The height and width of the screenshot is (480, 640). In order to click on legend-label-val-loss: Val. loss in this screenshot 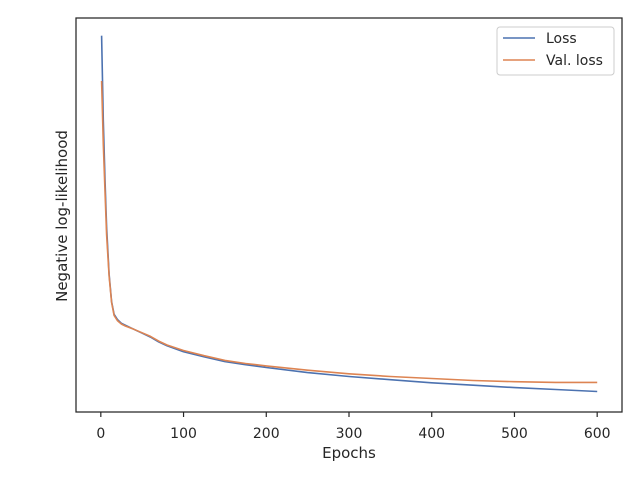, I will do `click(574, 61)`.